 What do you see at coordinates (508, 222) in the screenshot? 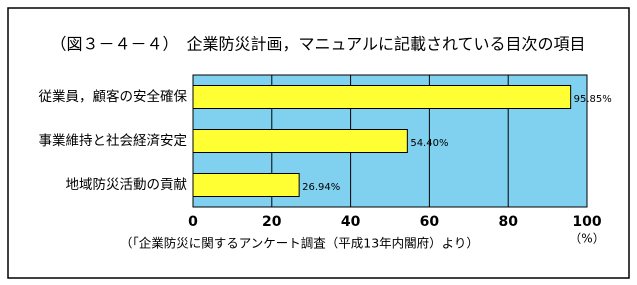
I see `x-tick-label: 80` at bounding box center [508, 222].